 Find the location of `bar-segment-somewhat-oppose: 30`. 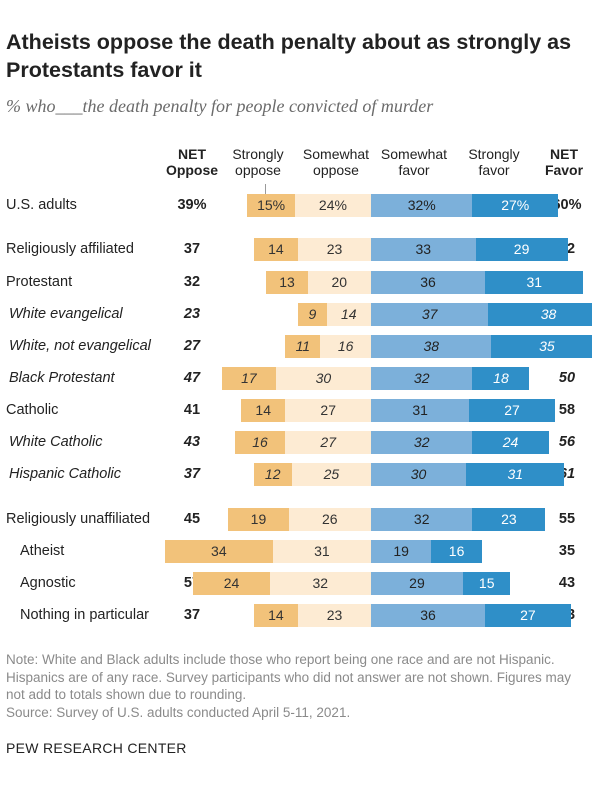

bar-segment-somewhat-oppose: 30 is located at coordinates (323, 378).